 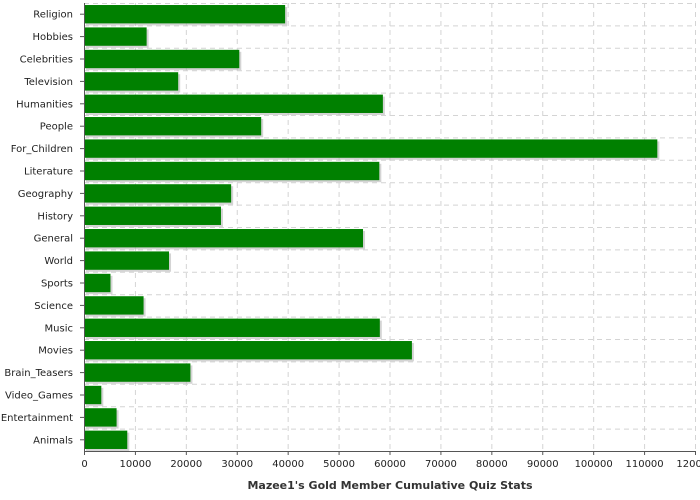 What do you see at coordinates (158, 193) in the screenshot?
I see `bar-geography` at bounding box center [158, 193].